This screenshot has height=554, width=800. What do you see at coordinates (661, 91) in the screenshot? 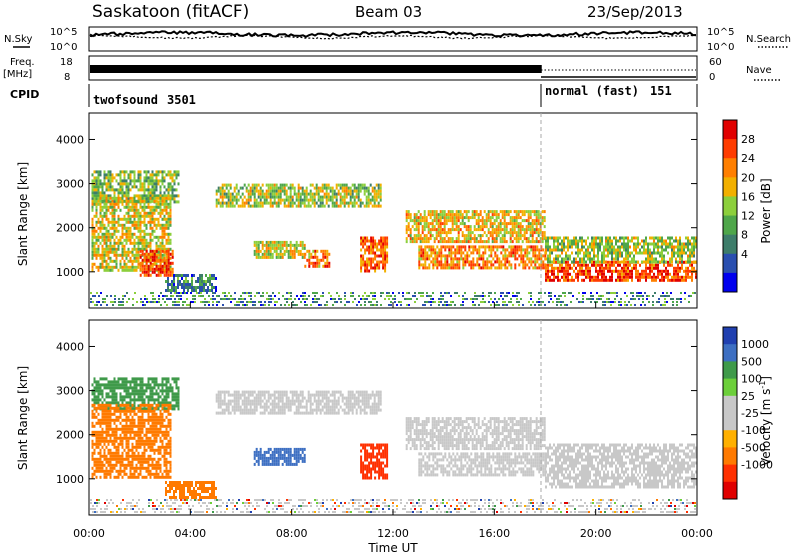
I see `cpid-program-2-id: 151` at bounding box center [661, 91].